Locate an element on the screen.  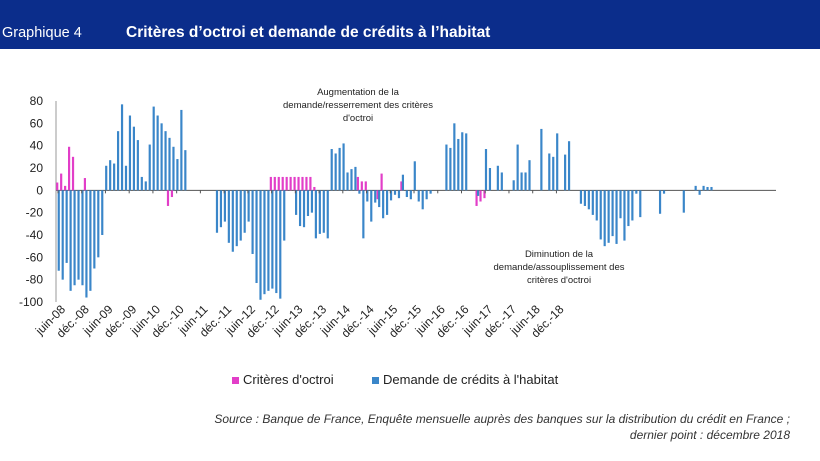
legend-item-demand: Demande de crédits à l'habitat is located at coordinates (465, 379).